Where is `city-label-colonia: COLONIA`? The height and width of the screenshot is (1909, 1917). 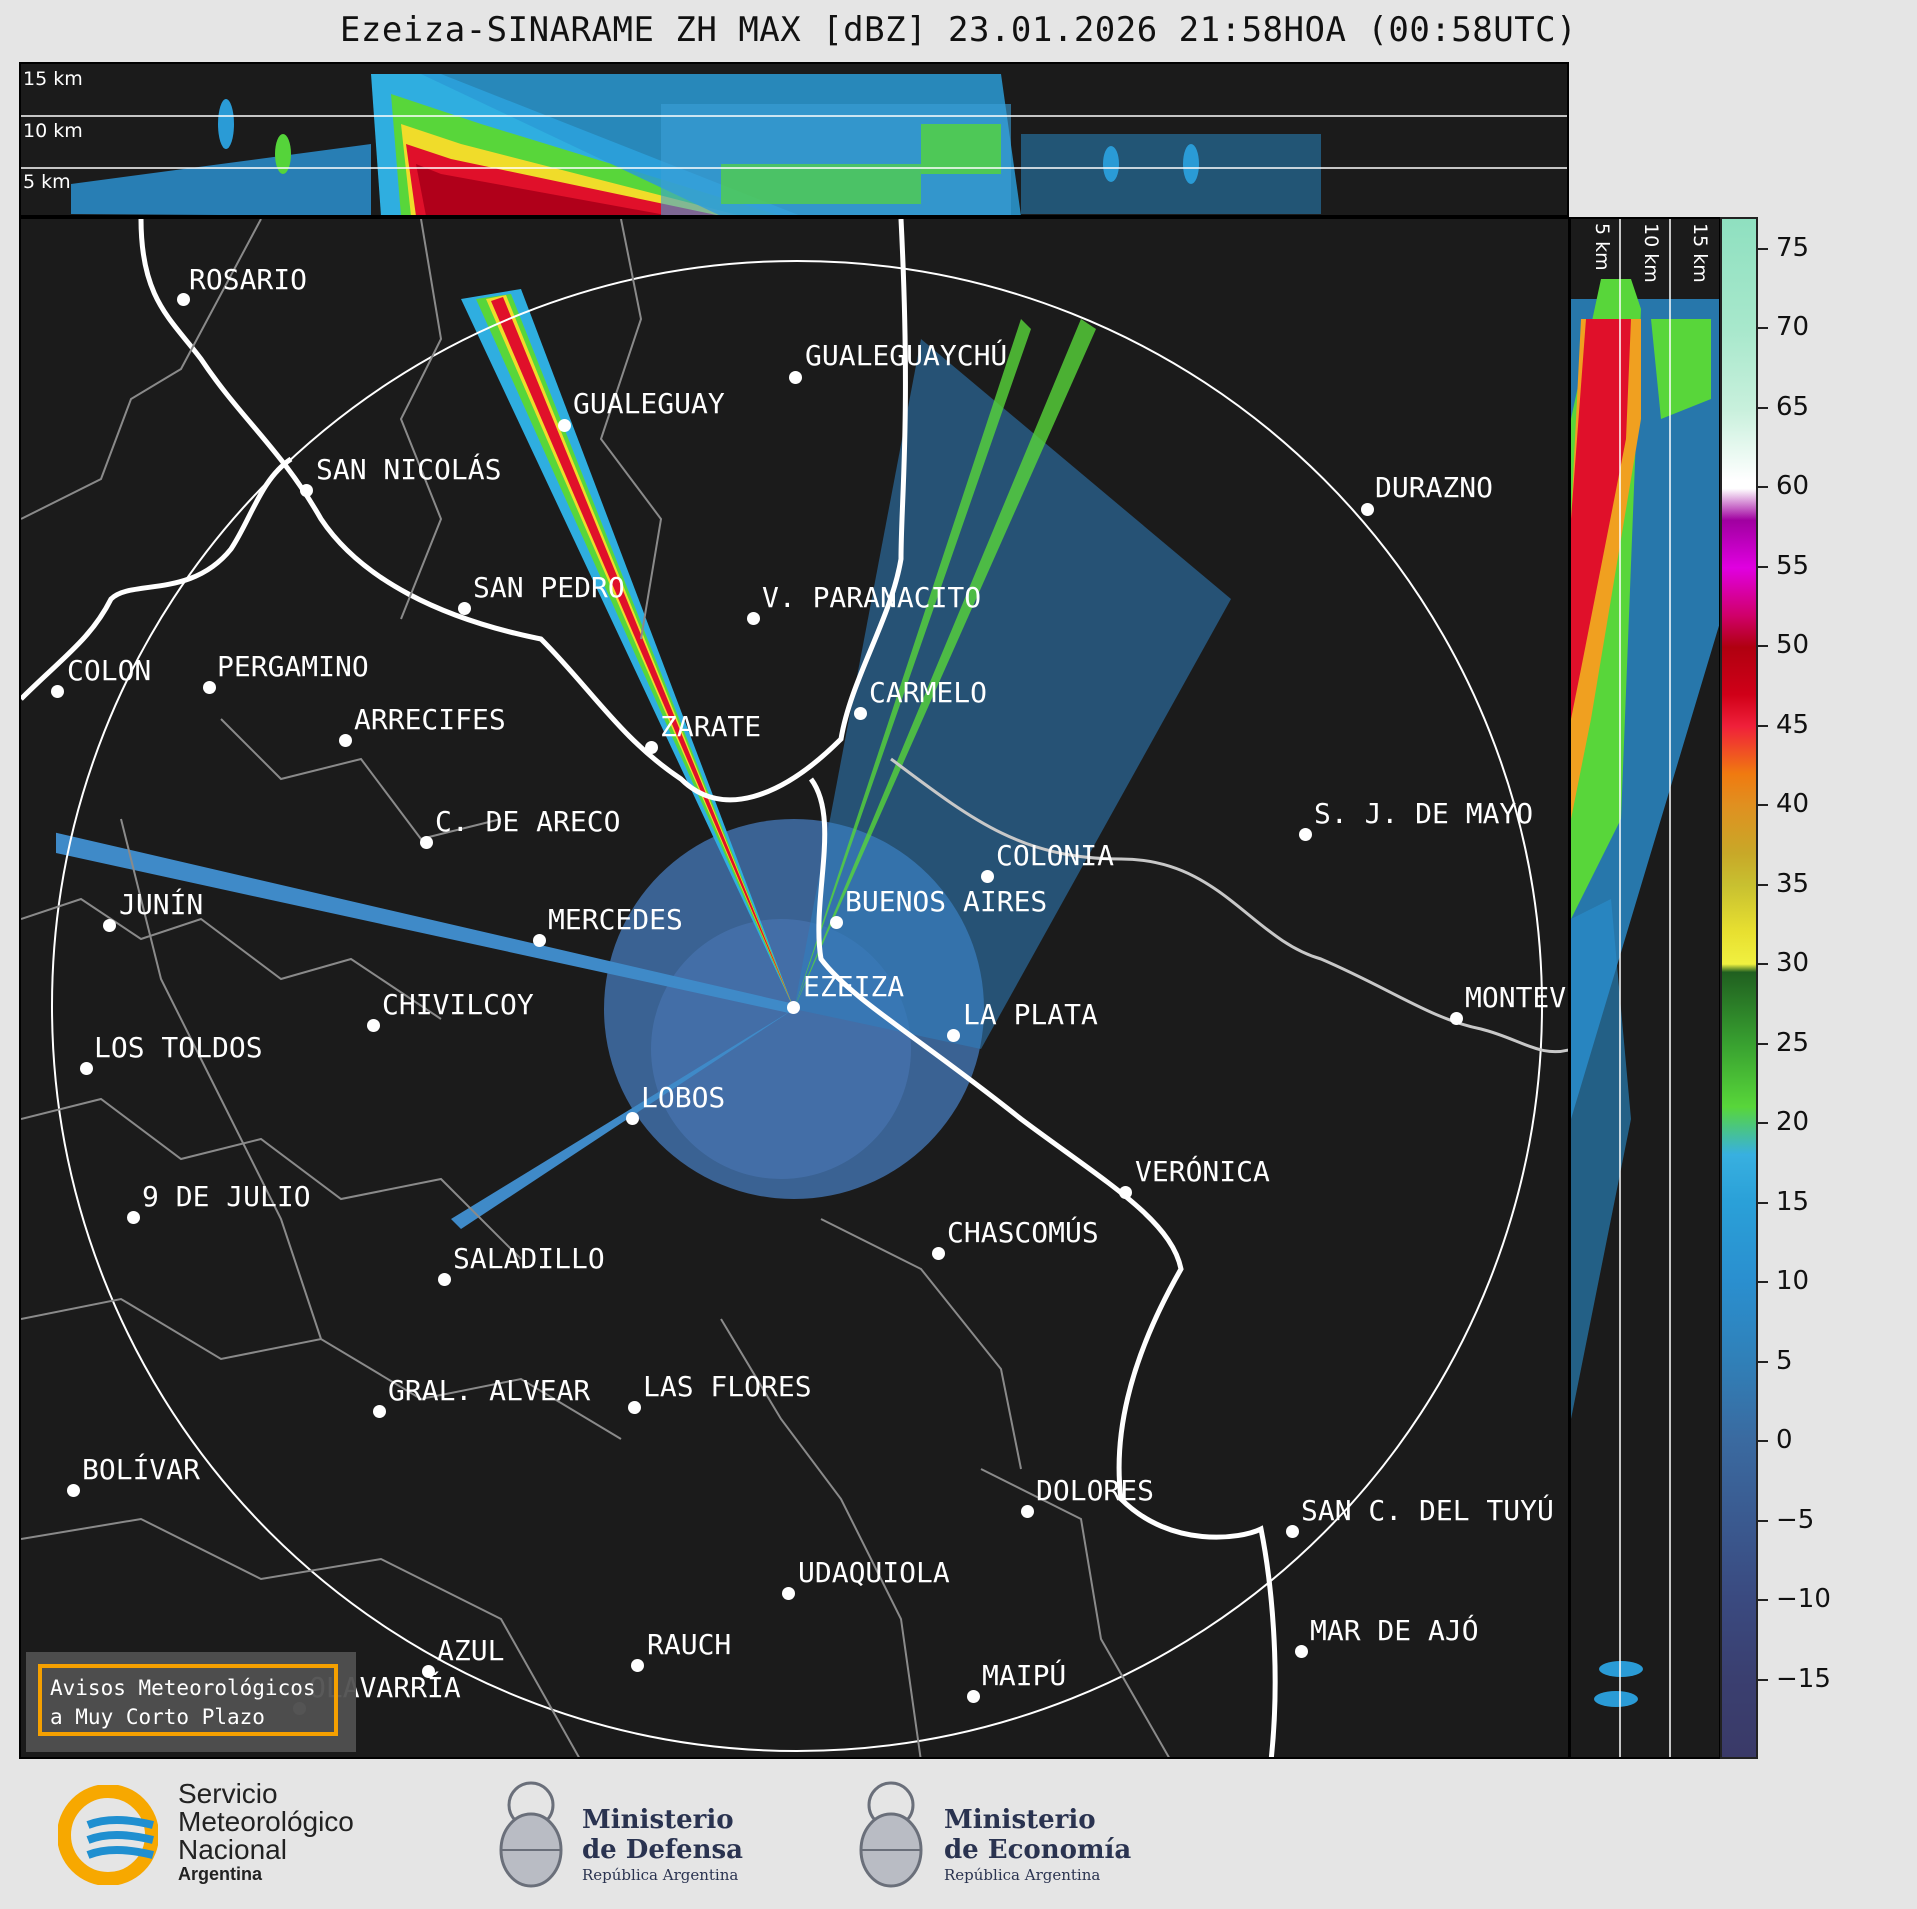 city-label-colonia: COLONIA is located at coordinates (1055, 855).